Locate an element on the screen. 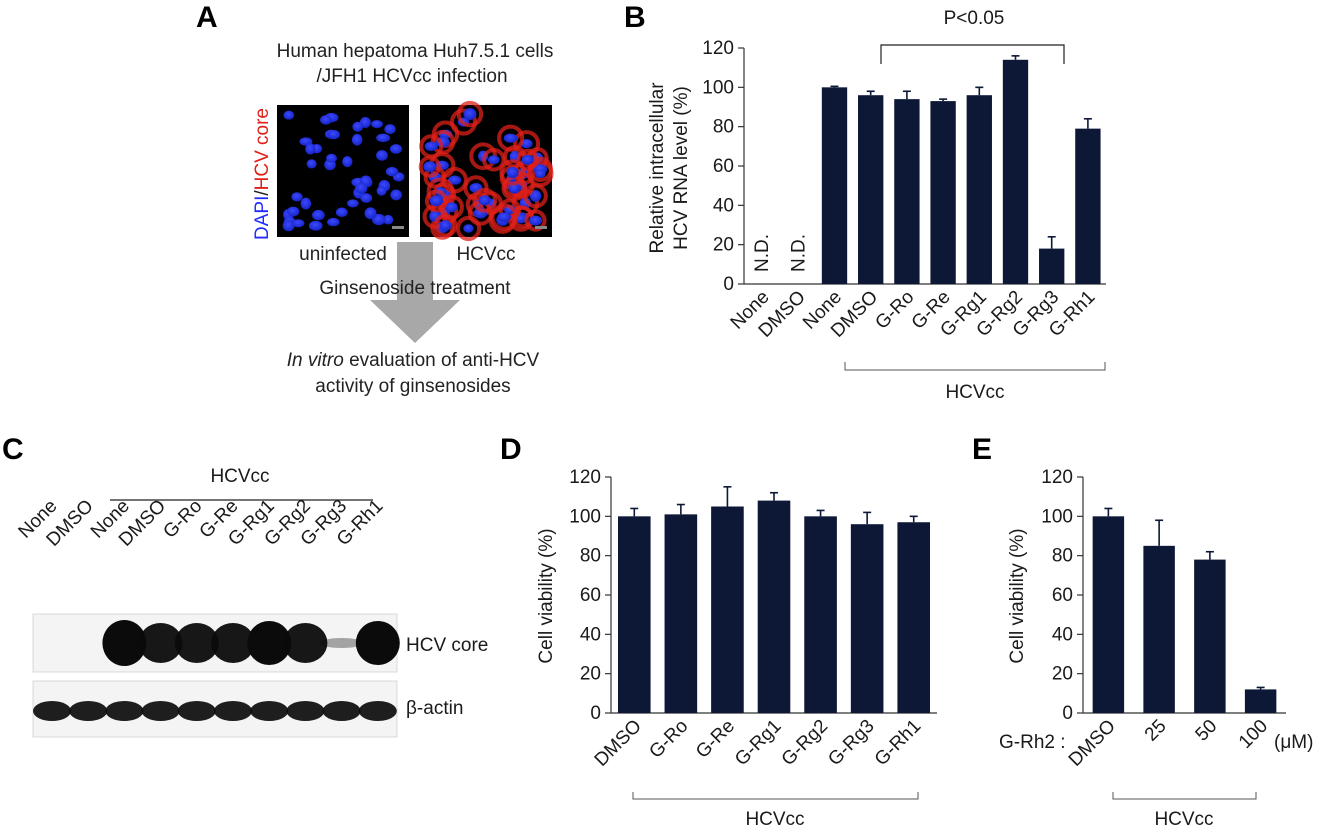 The image size is (1333, 828). micrograph-uninfected-cells is located at coordinates (343, 171).